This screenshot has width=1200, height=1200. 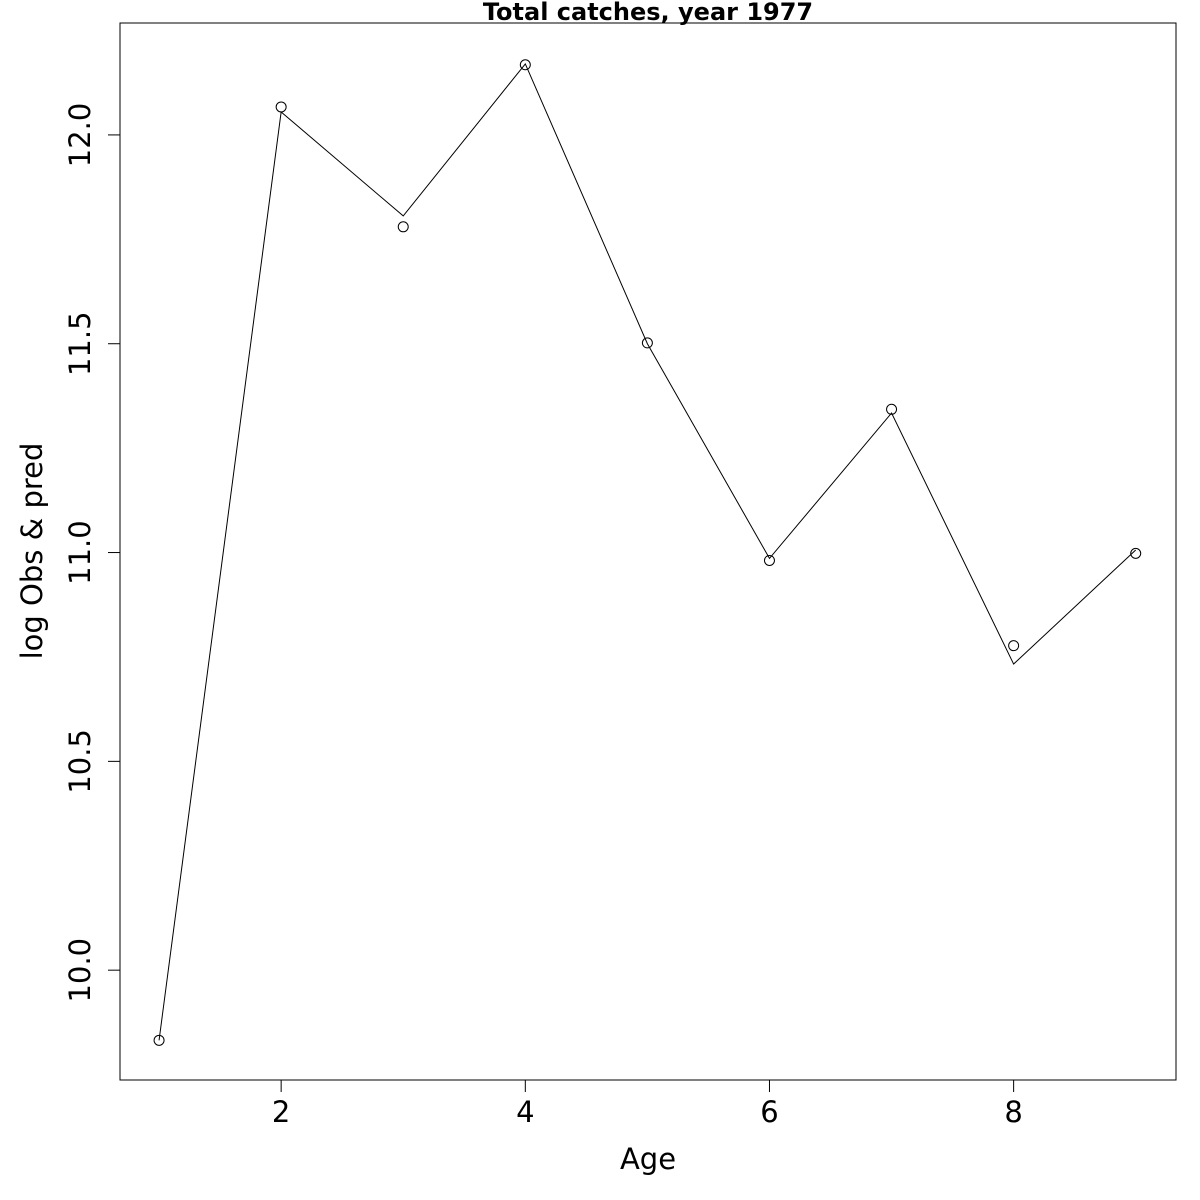 I want to click on y-tick-label: 10.5, so click(x=80, y=761).